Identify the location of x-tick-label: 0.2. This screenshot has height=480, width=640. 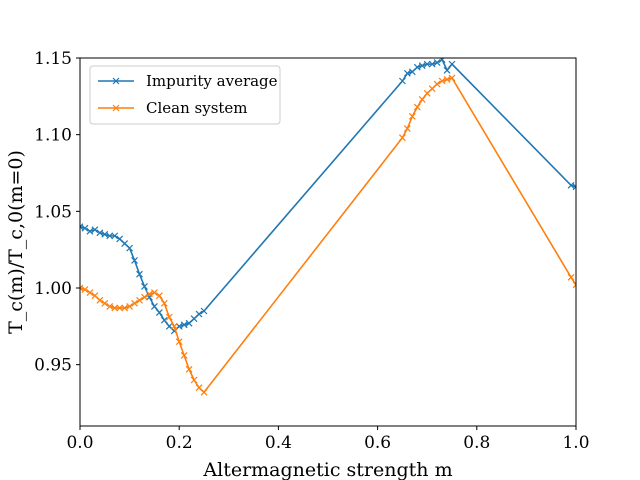
(179, 443).